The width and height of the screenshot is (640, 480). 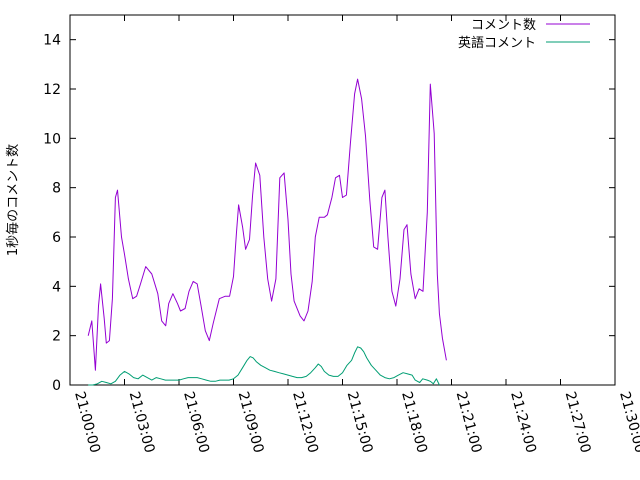 What do you see at coordinates (56, 337) in the screenshot?
I see `y-tick-label: 2` at bounding box center [56, 337].